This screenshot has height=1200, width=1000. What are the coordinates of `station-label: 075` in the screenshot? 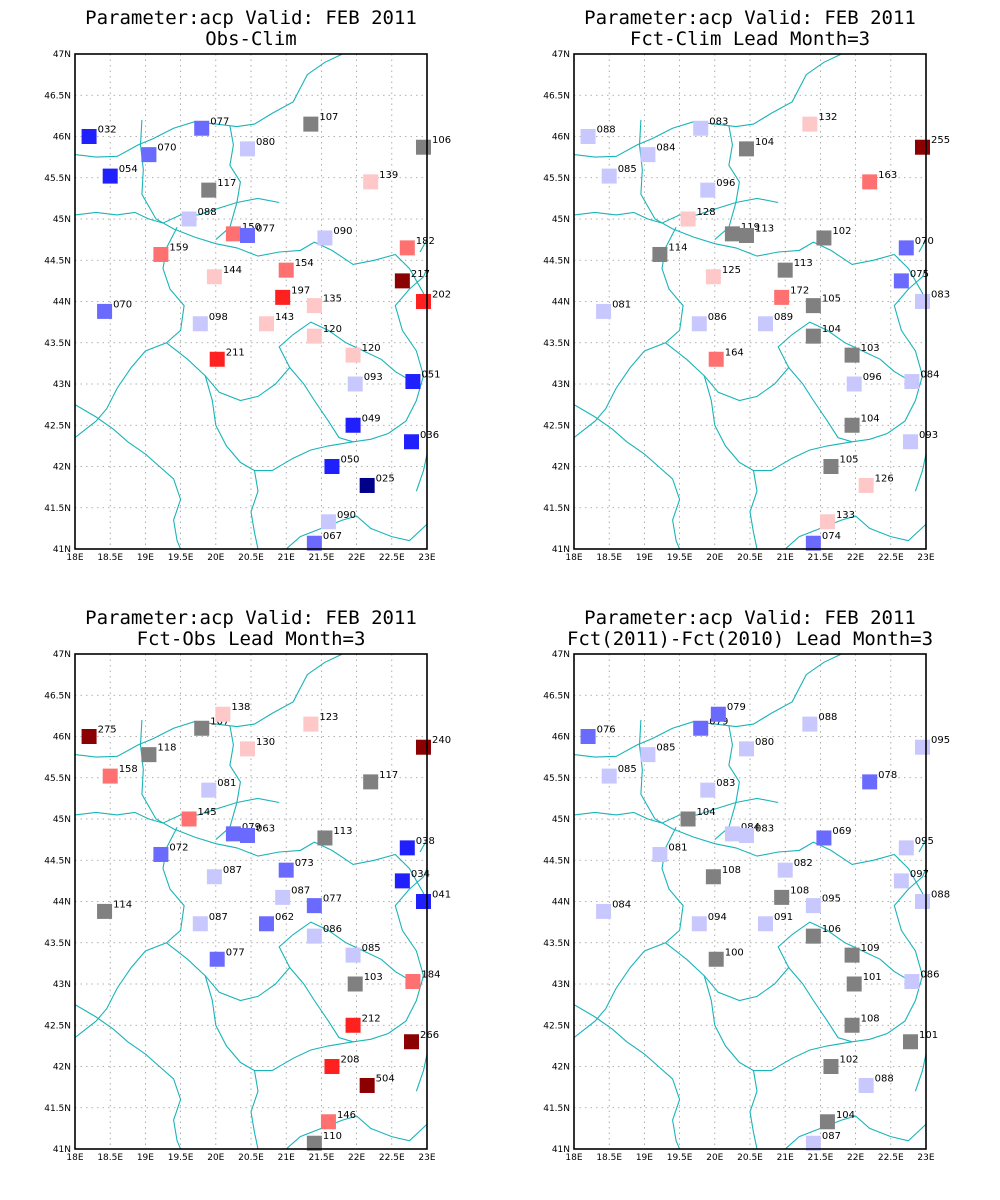 It's located at (919, 274).